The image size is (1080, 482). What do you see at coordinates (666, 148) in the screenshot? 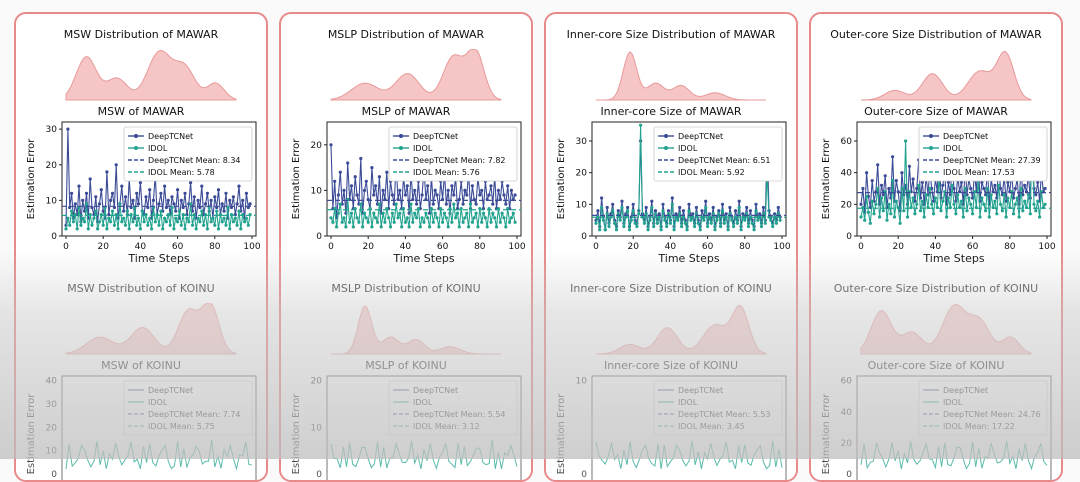
I see `legend-marker` at bounding box center [666, 148].